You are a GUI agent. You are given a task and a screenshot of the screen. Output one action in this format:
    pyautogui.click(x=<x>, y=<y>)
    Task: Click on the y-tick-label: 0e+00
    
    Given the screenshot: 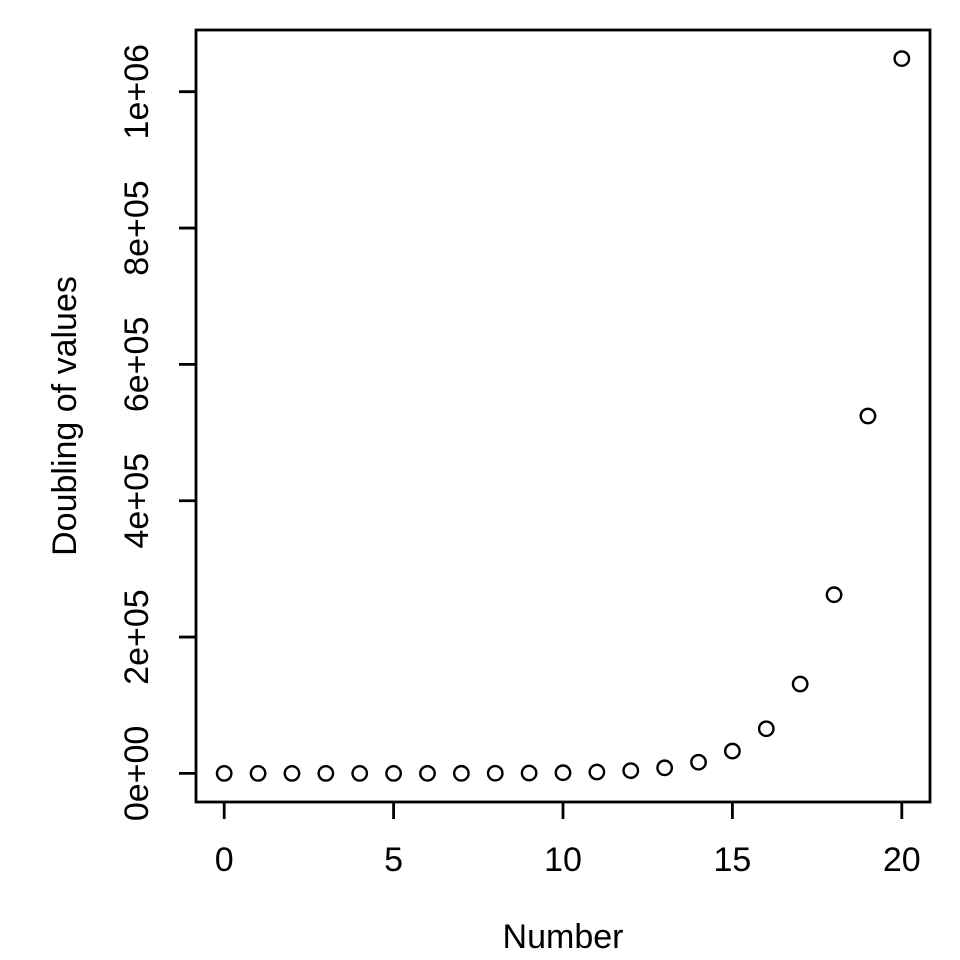 What is the action you would take?
    pyautogui.click(x=137, y=774)
    